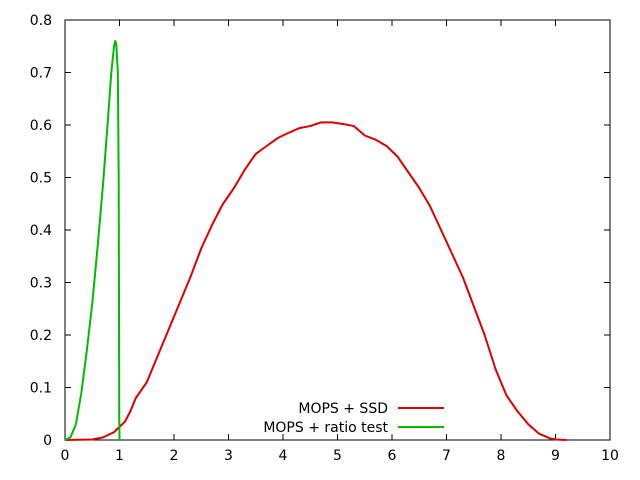 The width and height of the screenshot is (640, 480). What do you see at coordinates (228, 456) in the screenshot?
I see `x-tick-label: 3` at bounding box center [228, 456].